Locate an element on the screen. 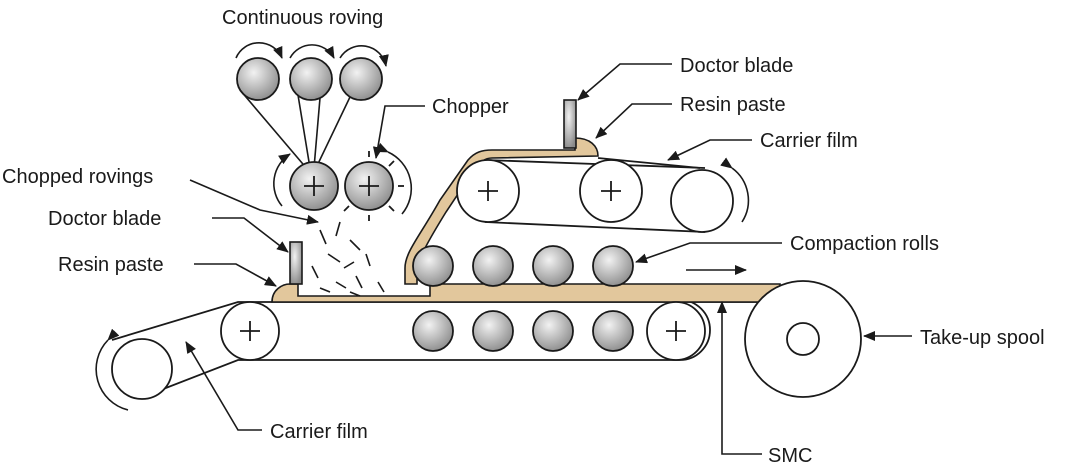 The height and width of the screenshot is (471, 1086). carrier-film-feed-roll is located at coordinates (134, 369).